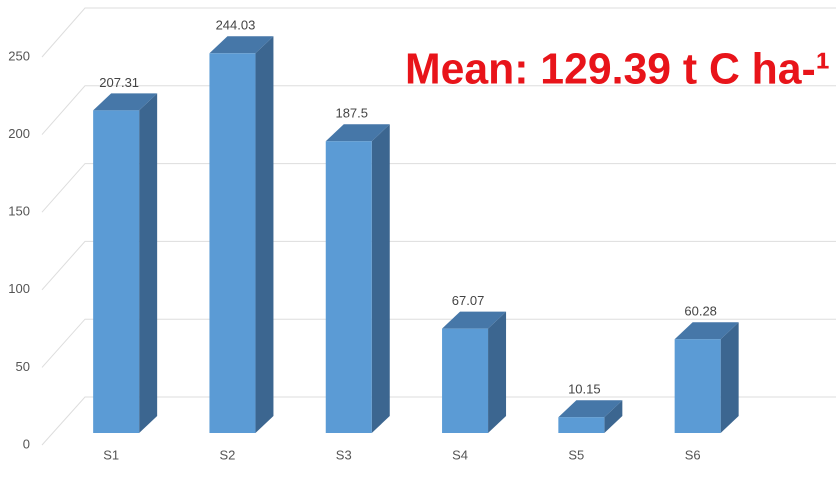 The width and height of the screenshot is (836, 493). What do you see at coordinates (19, 133) in the screenshot?
I see `y-tick-label: 200` at bounding box center [19, 133].